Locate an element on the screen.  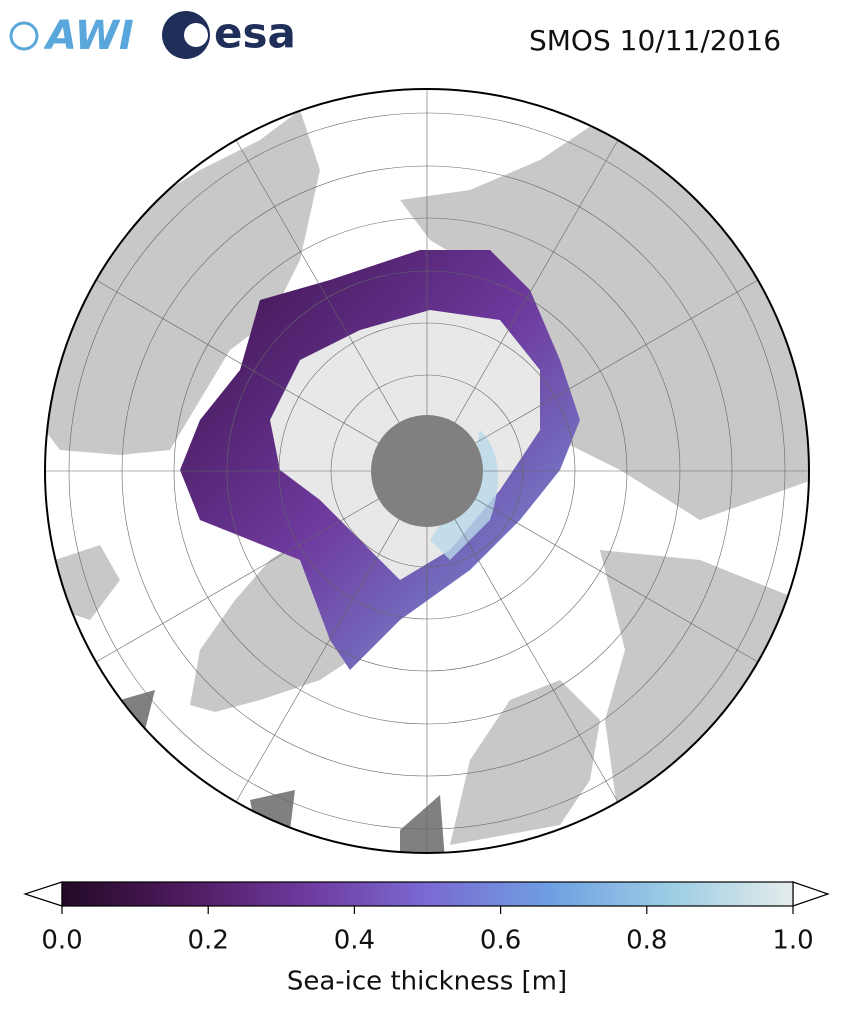
map-title: SMOS 10/11/2016 is located at coordinates (655, 40).